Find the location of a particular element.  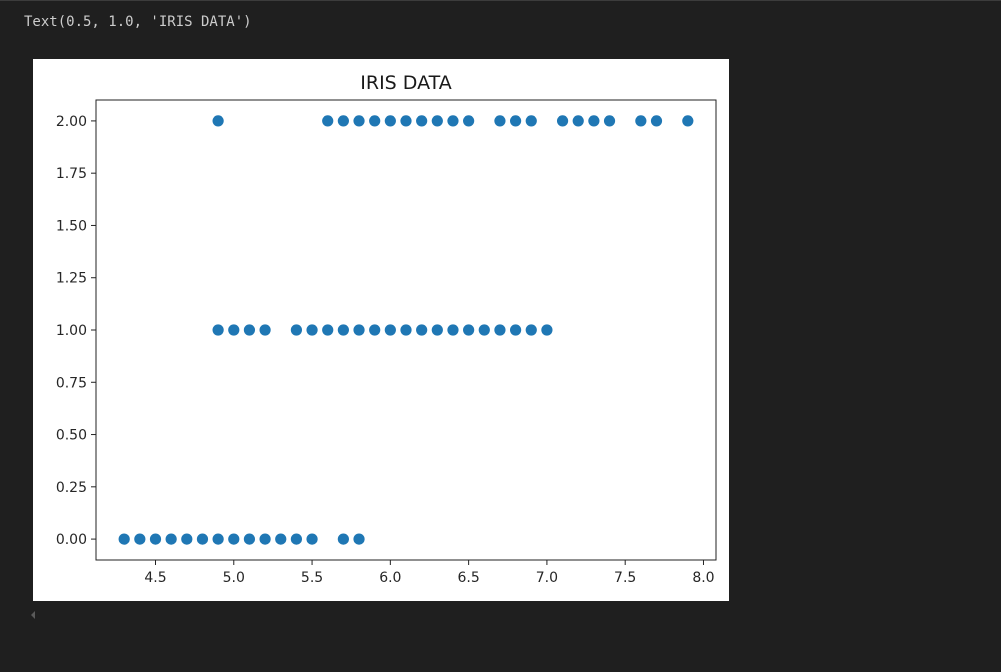

y-tick-label: 1.75 is located at coordinates (71, 174).